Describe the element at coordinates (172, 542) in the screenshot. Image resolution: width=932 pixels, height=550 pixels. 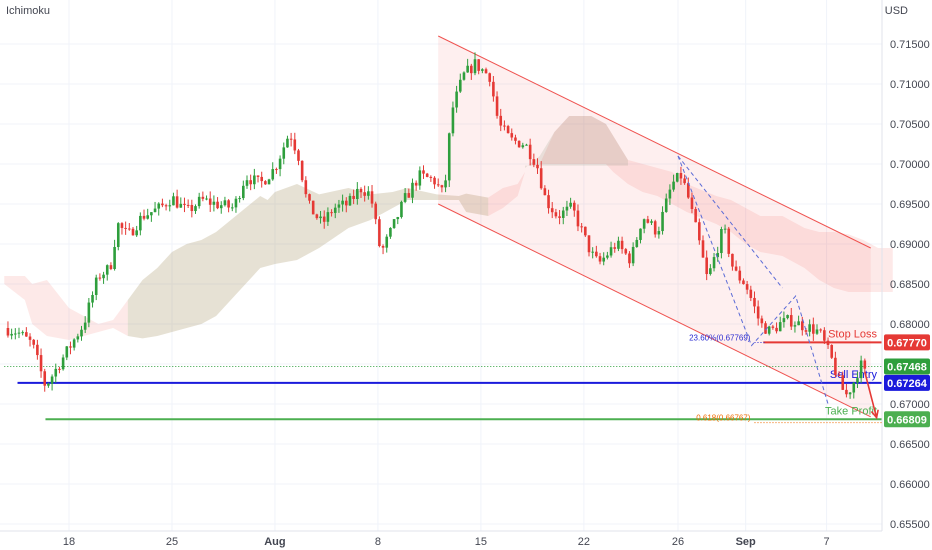
I see `time-tick-label: 25` at that location.